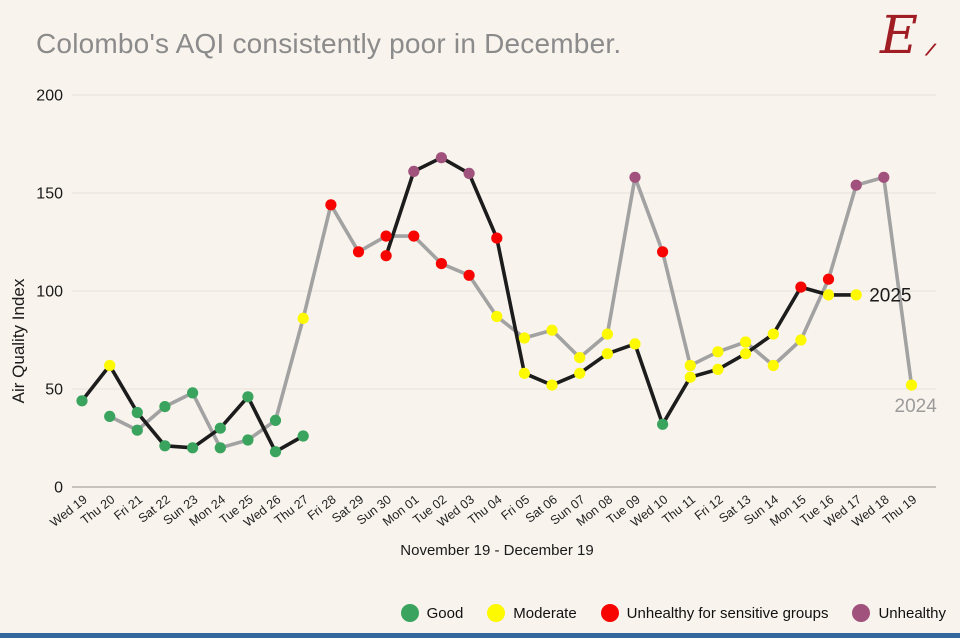  I want to click on brand-logo: E ⁄⁄, so click(909, 39).